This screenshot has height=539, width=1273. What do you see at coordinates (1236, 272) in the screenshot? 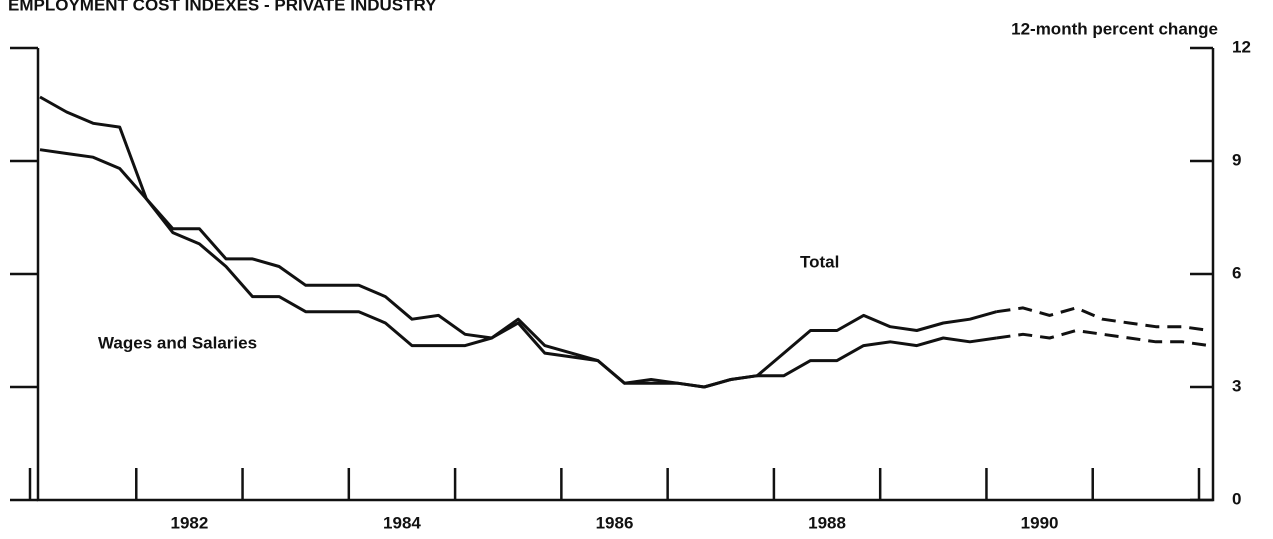
I see `y-tick-label: 6` at bounding box center [1236, 272].